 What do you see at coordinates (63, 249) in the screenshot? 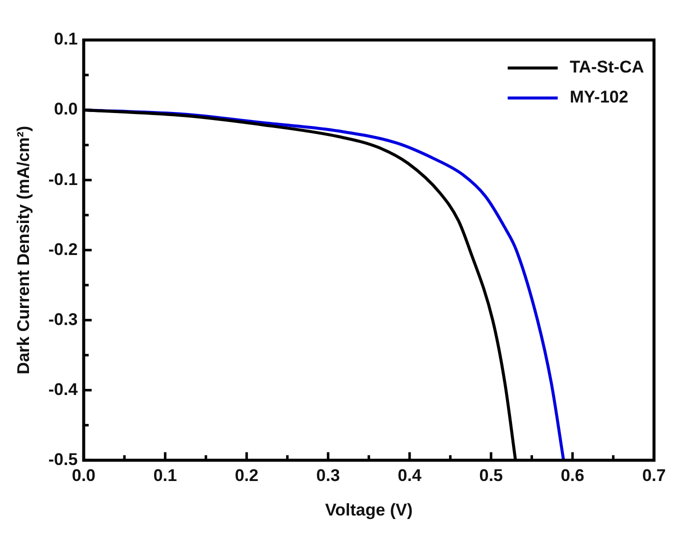
I see `y-tick-label: -0.2` at bounding box center [63, 249].